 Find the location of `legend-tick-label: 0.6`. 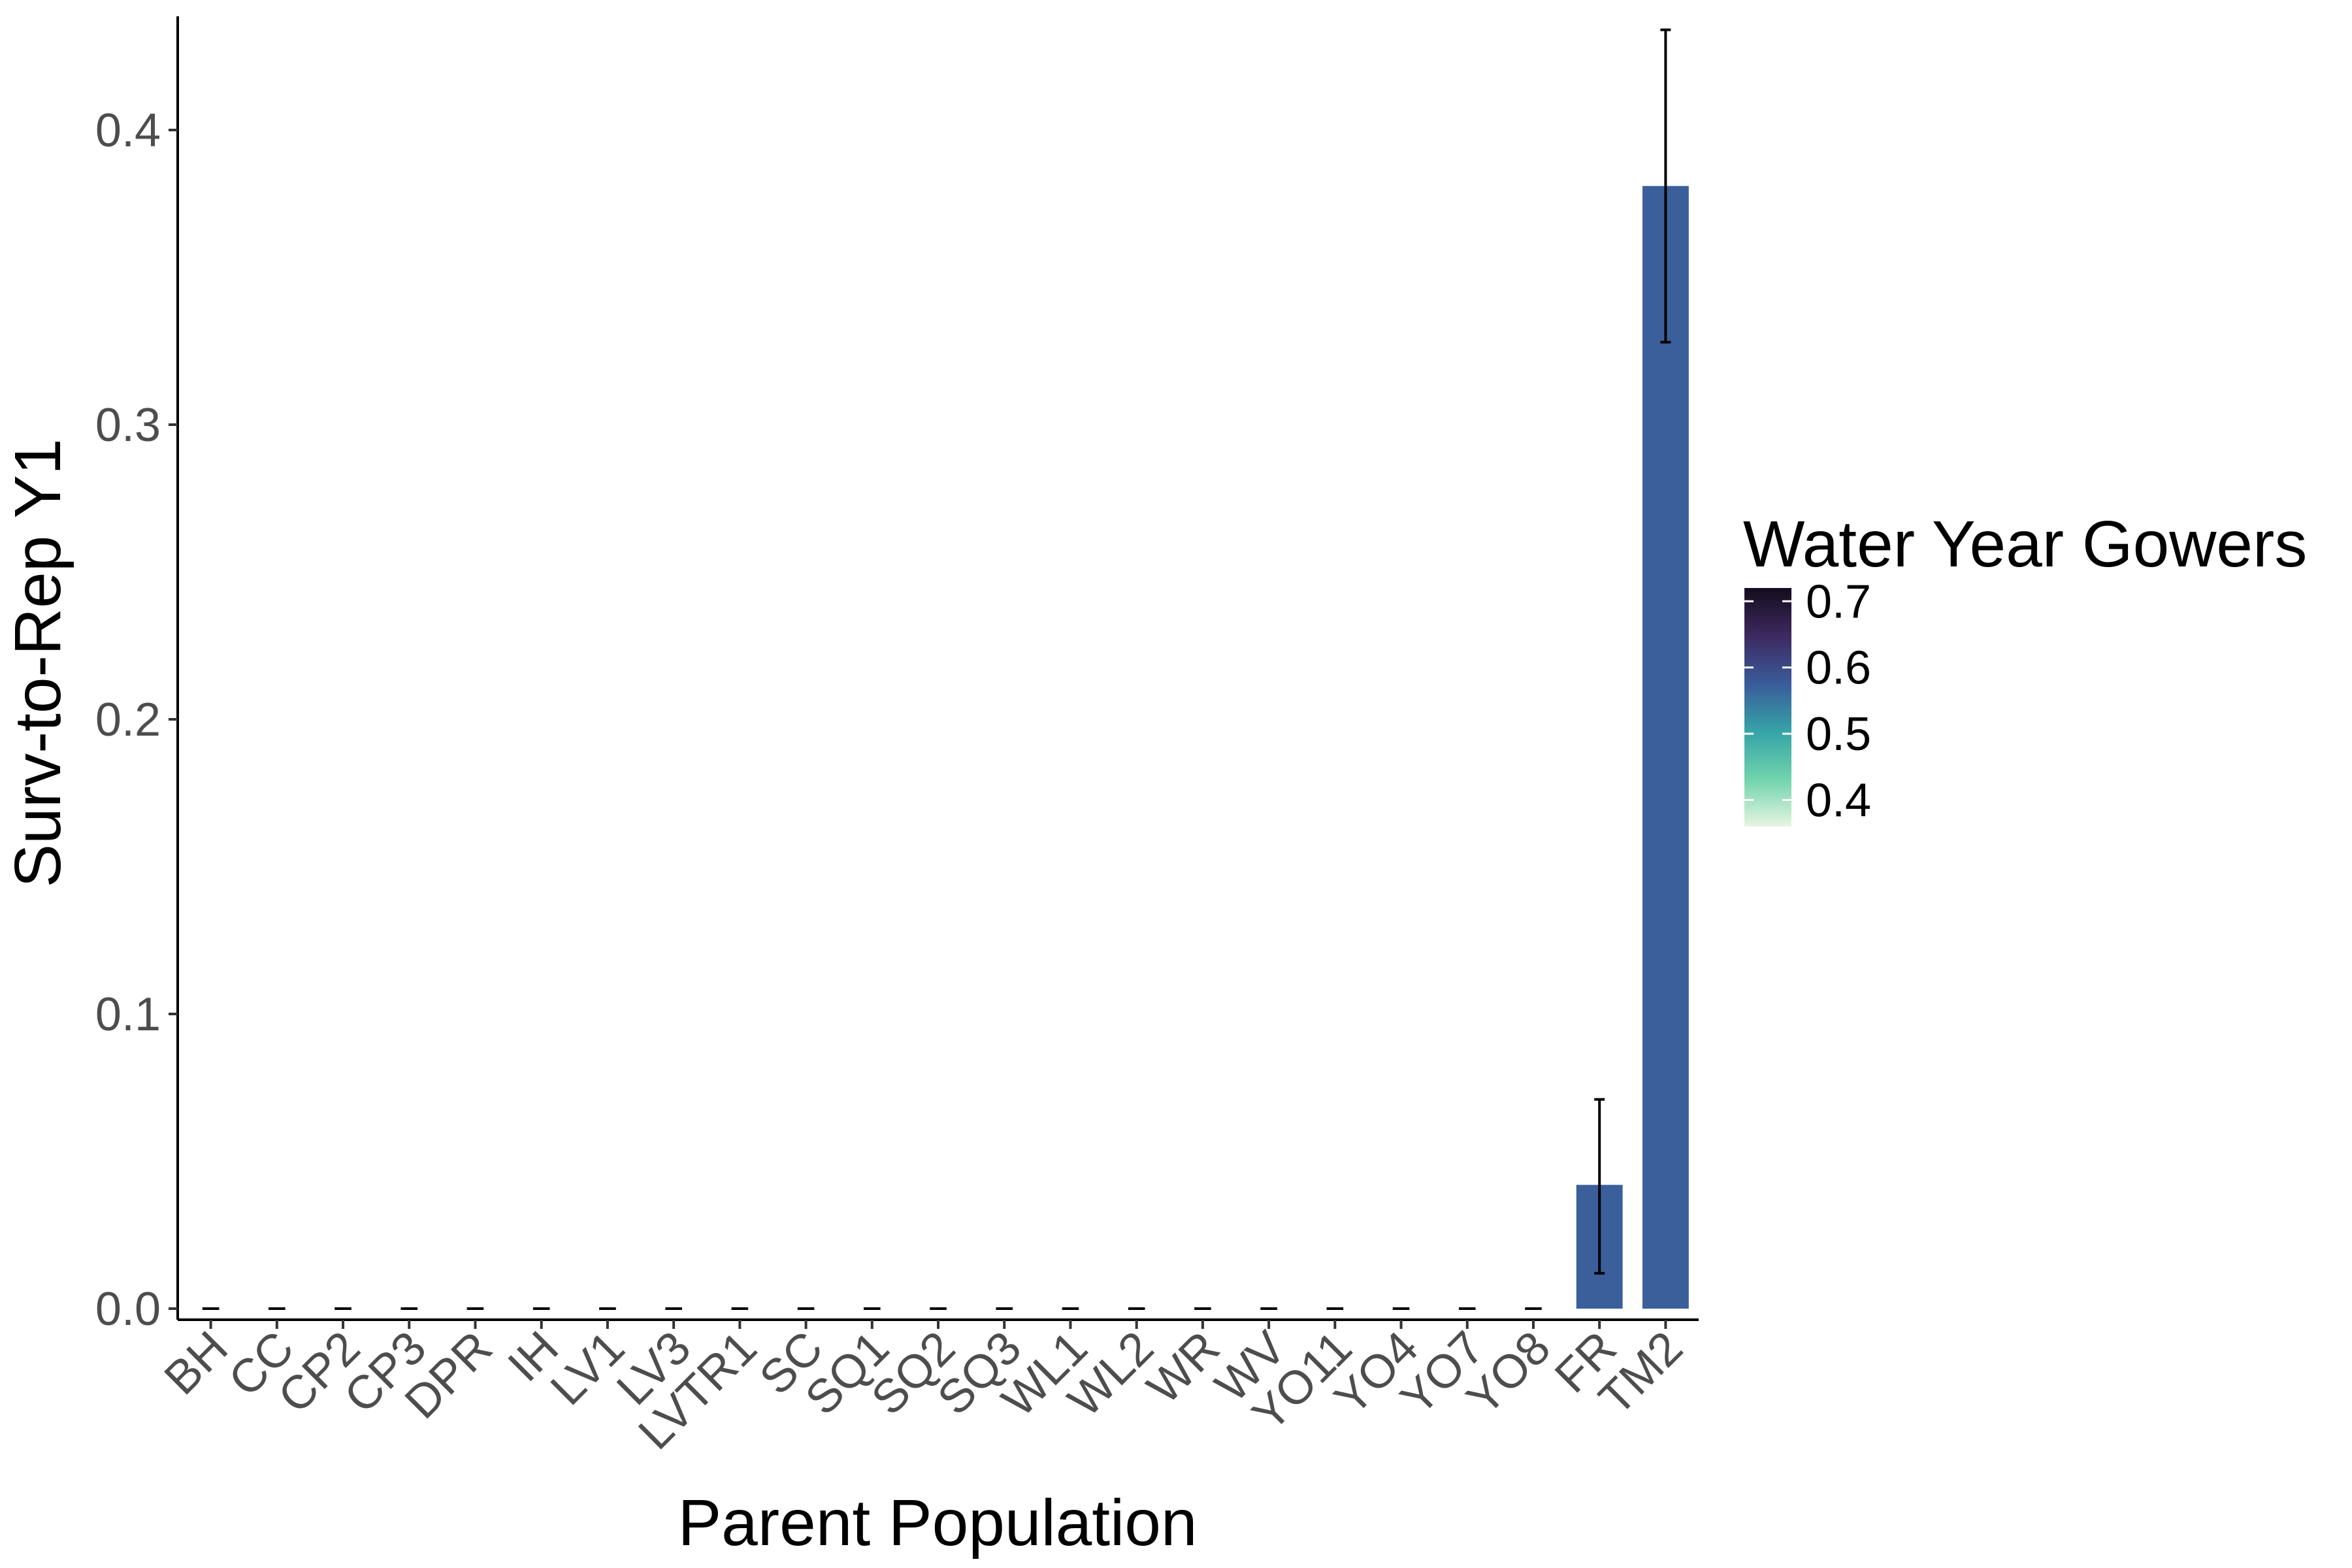

legend-tick-label: 0.6 is located at coordinates (1838, 668).